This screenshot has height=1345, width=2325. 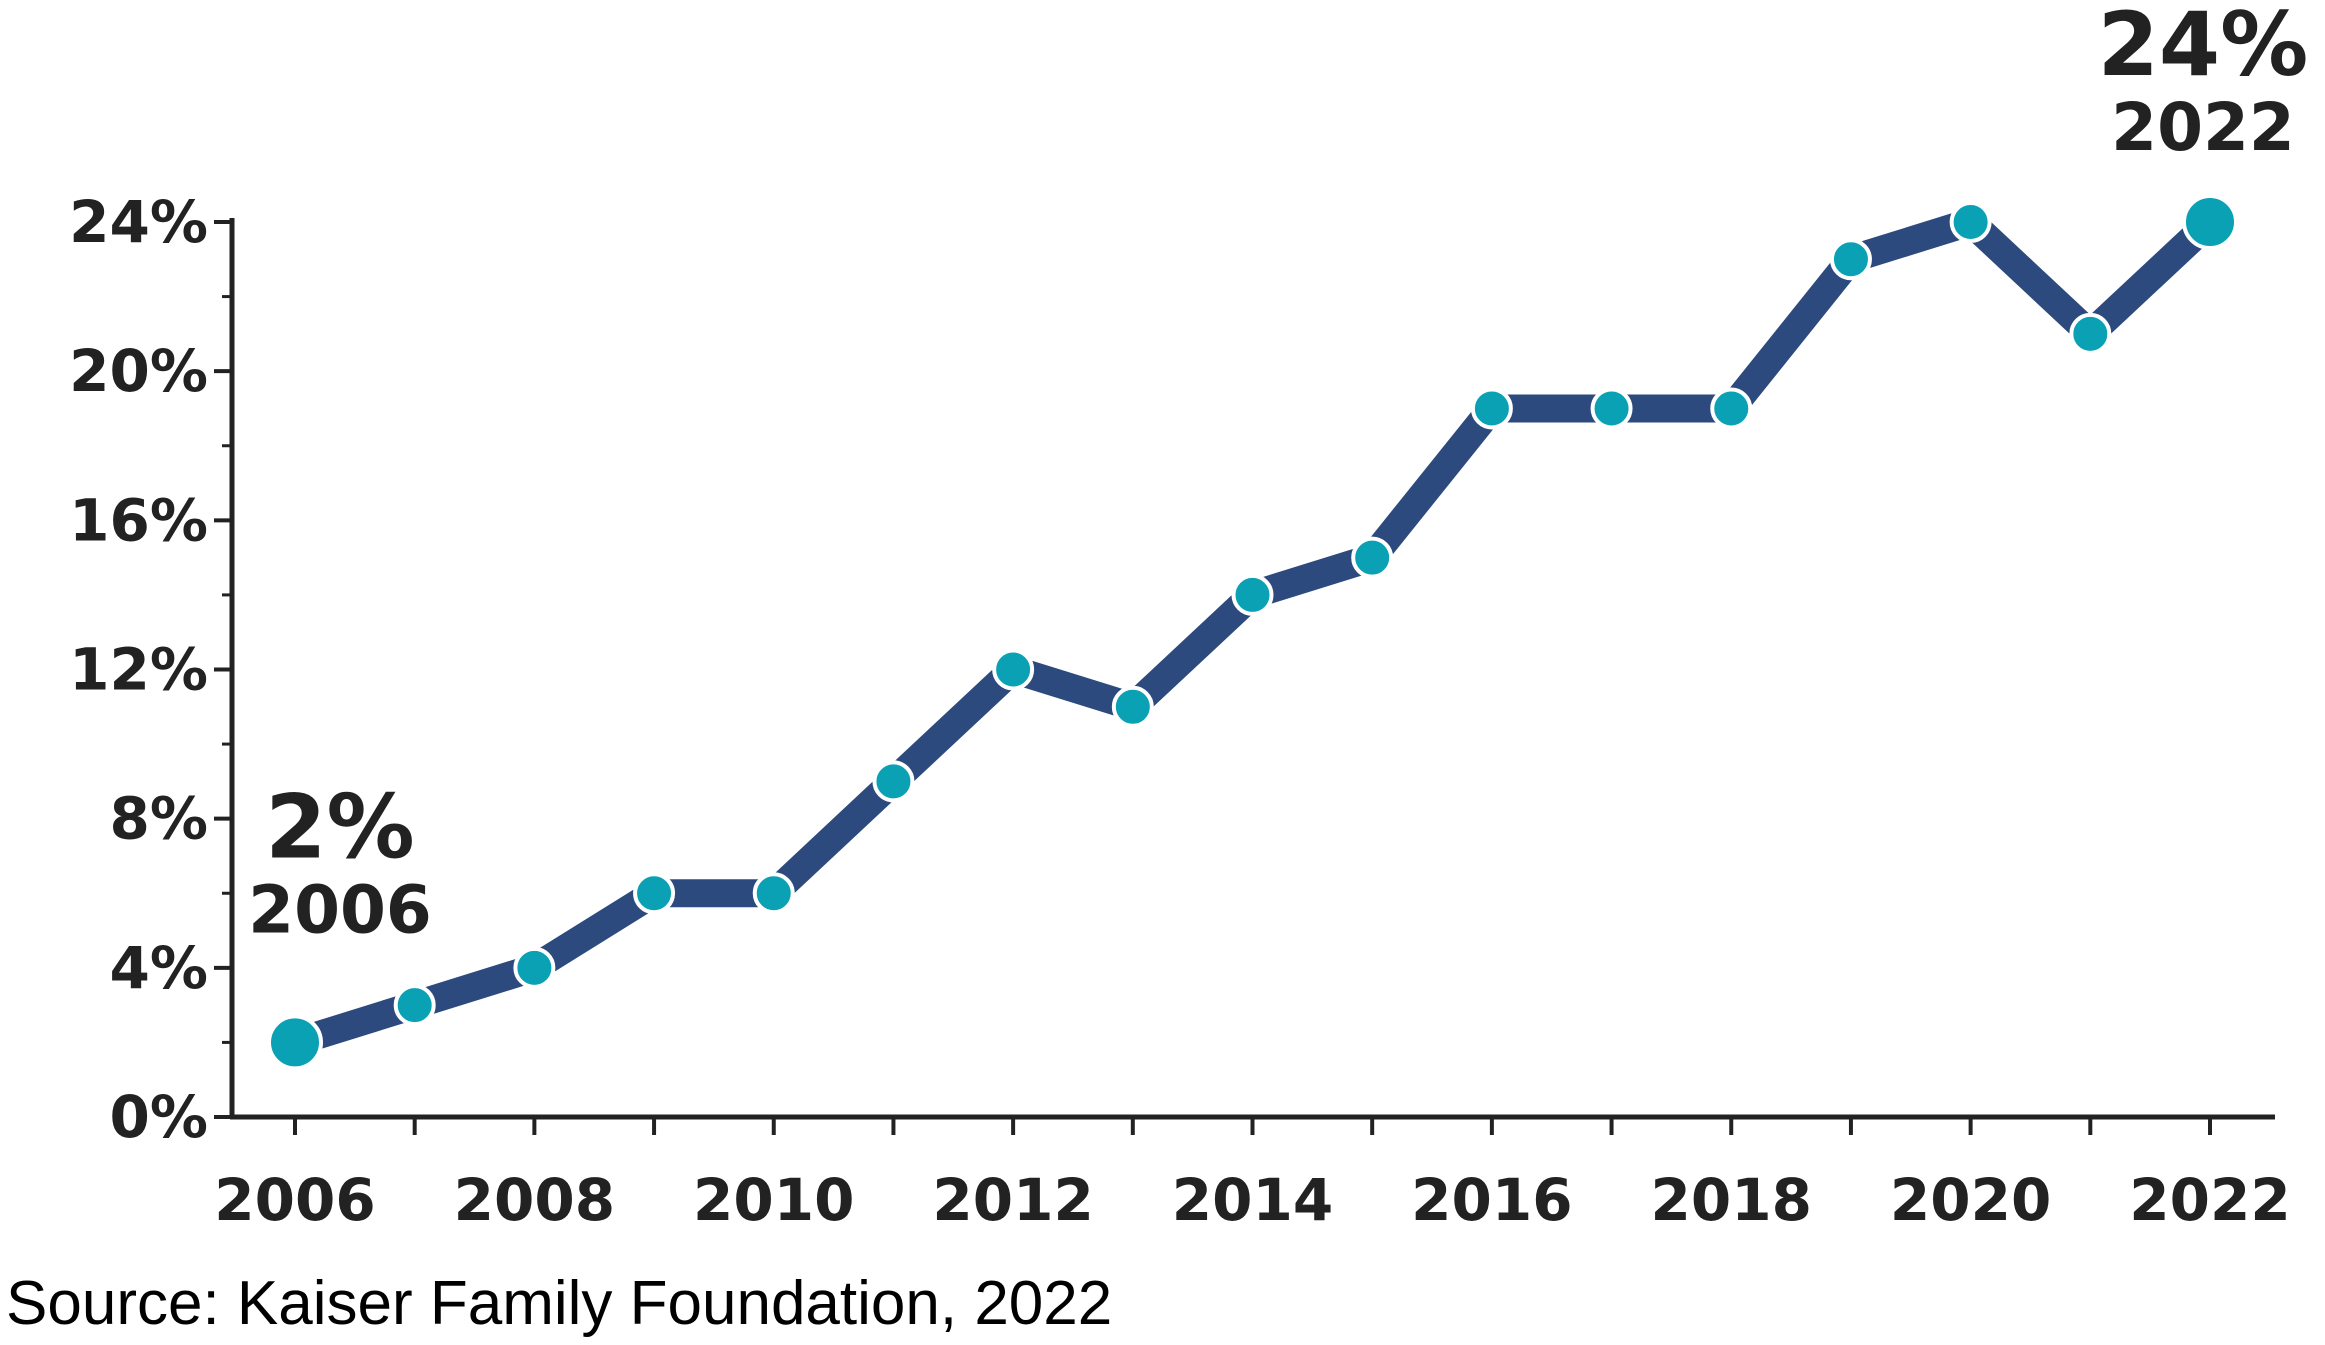 What do you see at coordinates (339, 826) in the screenshot?
I see `annotation-value: 2%` at bounding box center [339, 826].